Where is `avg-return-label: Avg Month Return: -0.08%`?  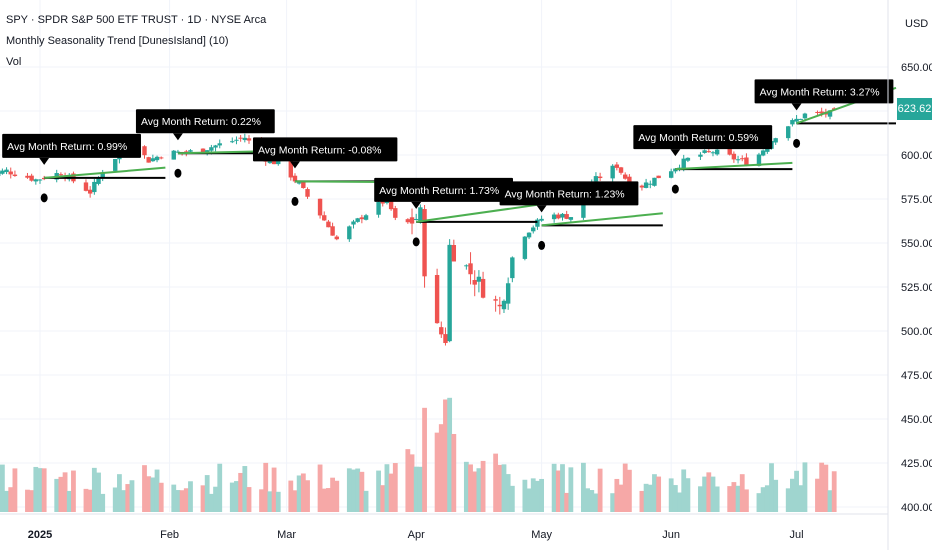 avg-return-label: Avg Month Return: -0.08% is located at coordinates (320, 150).